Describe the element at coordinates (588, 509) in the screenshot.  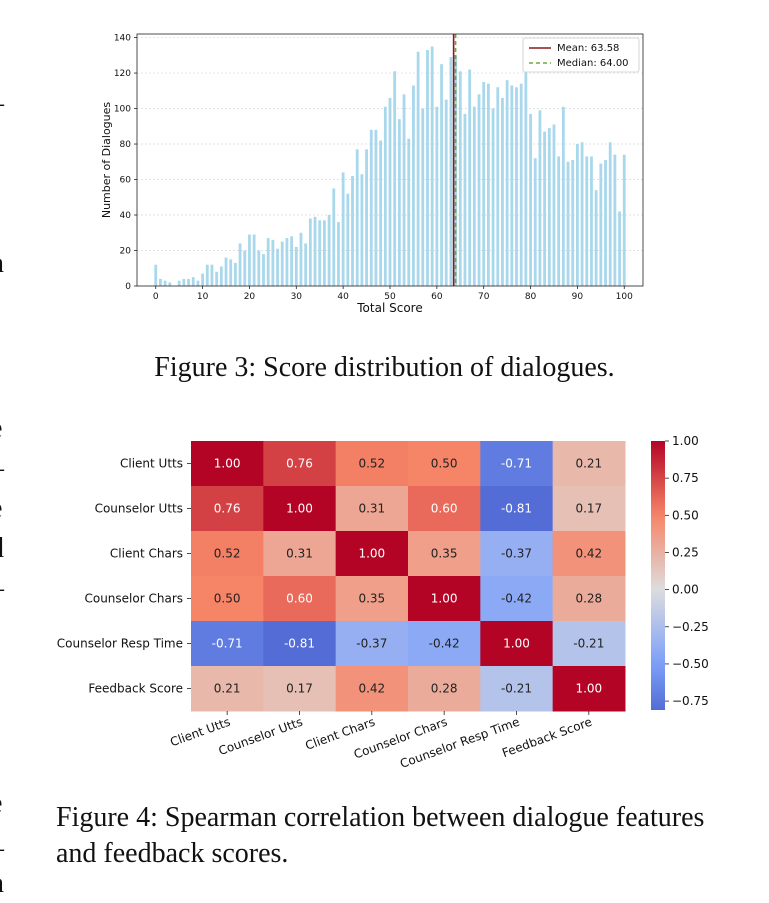
I see `cell-value-label: 0.17` at that location.